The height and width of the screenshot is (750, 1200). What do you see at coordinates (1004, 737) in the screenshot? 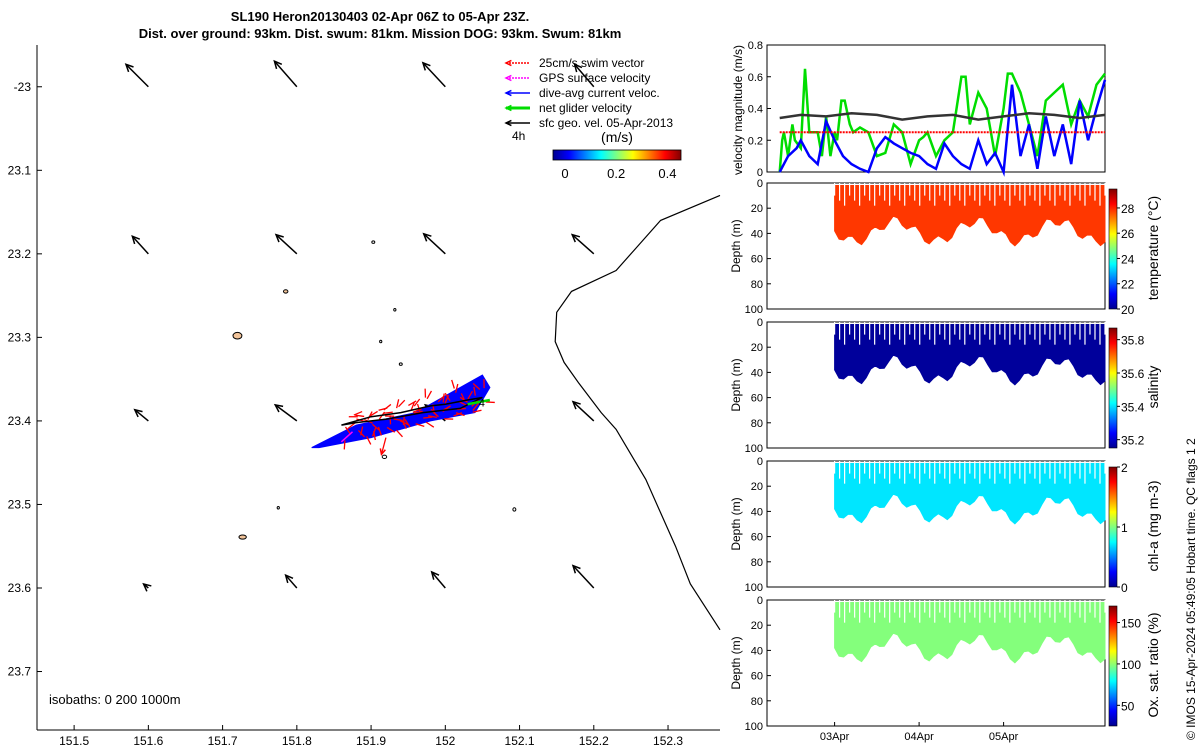
I see `time-tick-label: 05Apr` at bounding box center [1004, 737].